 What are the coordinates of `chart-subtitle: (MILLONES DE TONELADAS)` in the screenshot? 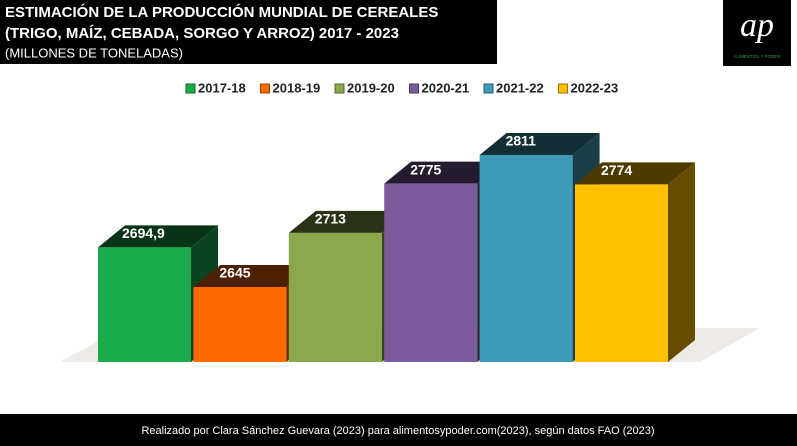 It's located at (94, 52).